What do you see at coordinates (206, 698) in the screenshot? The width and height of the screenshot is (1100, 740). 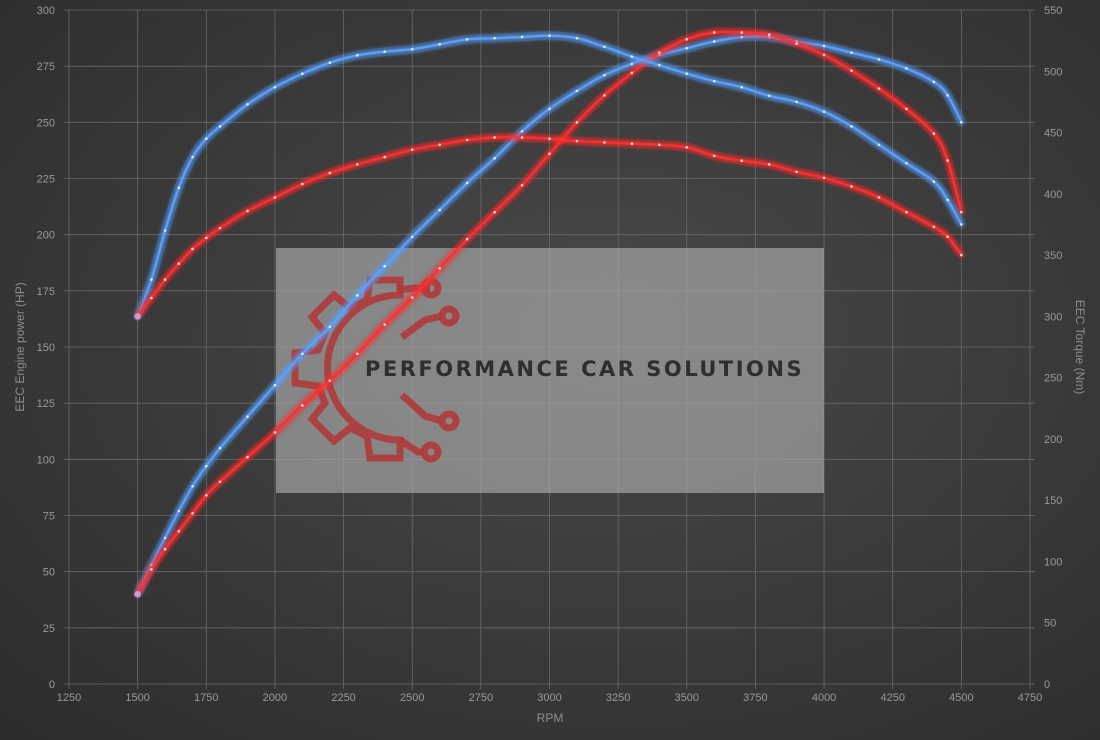 I see `x-tick-label: 1750` at bounding box center [206, 698].